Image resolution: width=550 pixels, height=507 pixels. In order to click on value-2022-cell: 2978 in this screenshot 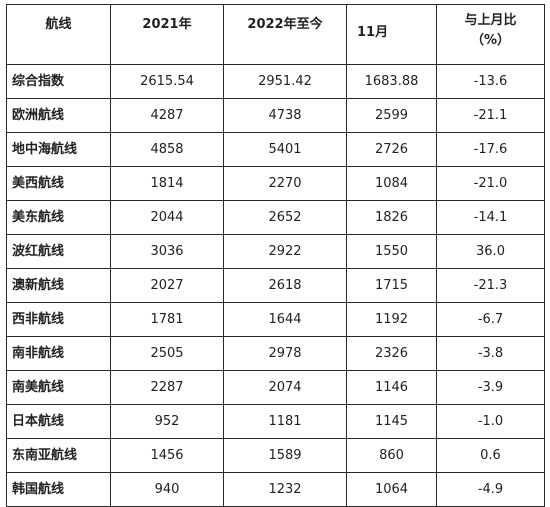, I will do `click(285, 353)`.